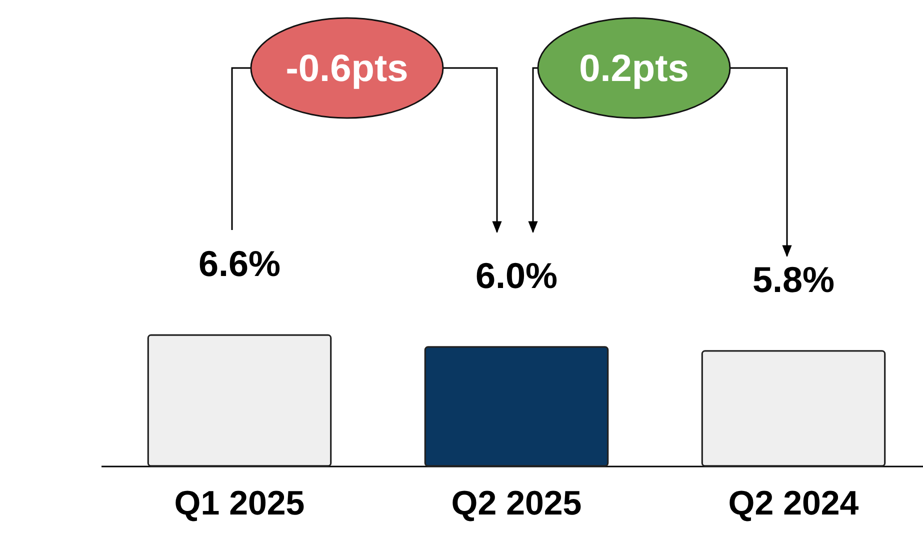  Describe the element at coordinates (239, 263) in the screenshot. I see `data-label: 6.6%` at that location.